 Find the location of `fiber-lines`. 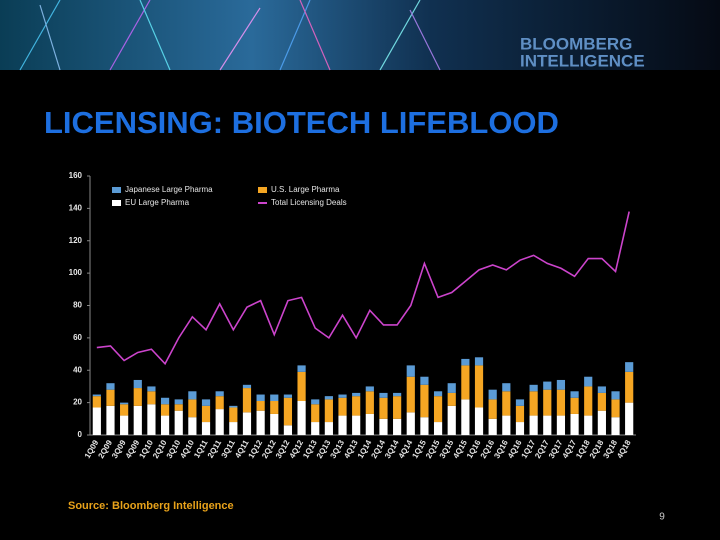

fiber-lines is located at coordinates (230, 35).